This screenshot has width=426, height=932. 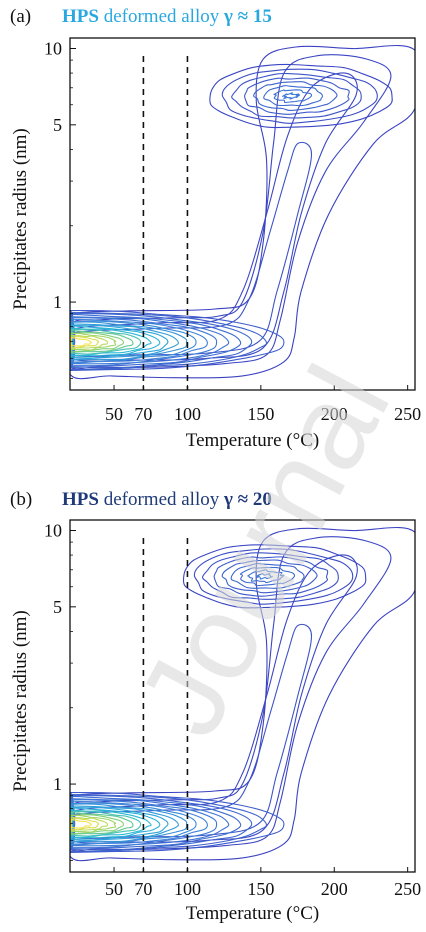 I want to click on panel-label: (a), so click(x=20, y=16).